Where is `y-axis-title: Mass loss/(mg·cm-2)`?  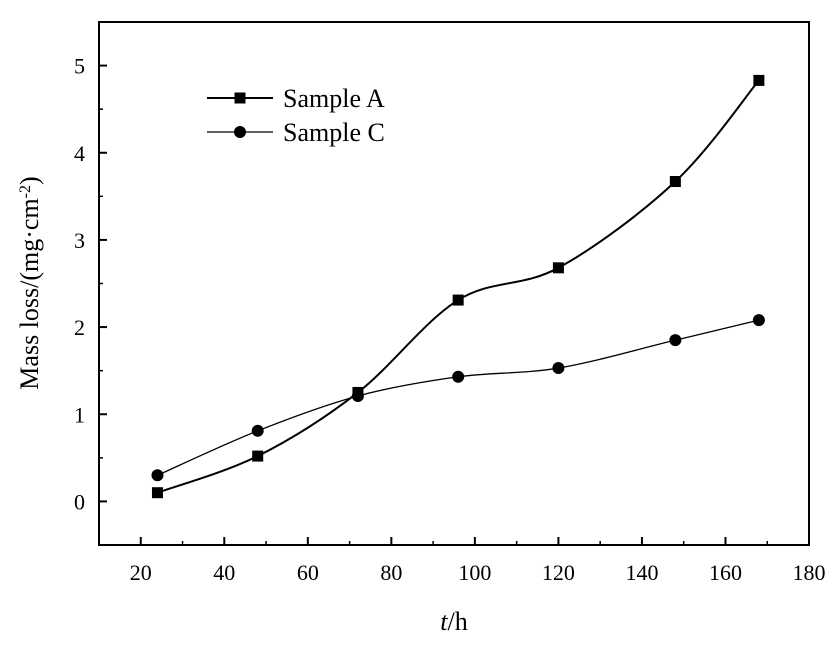
y-axis-title: Mass loss/(mg·cm-2) is located at coordinates (29, 282).